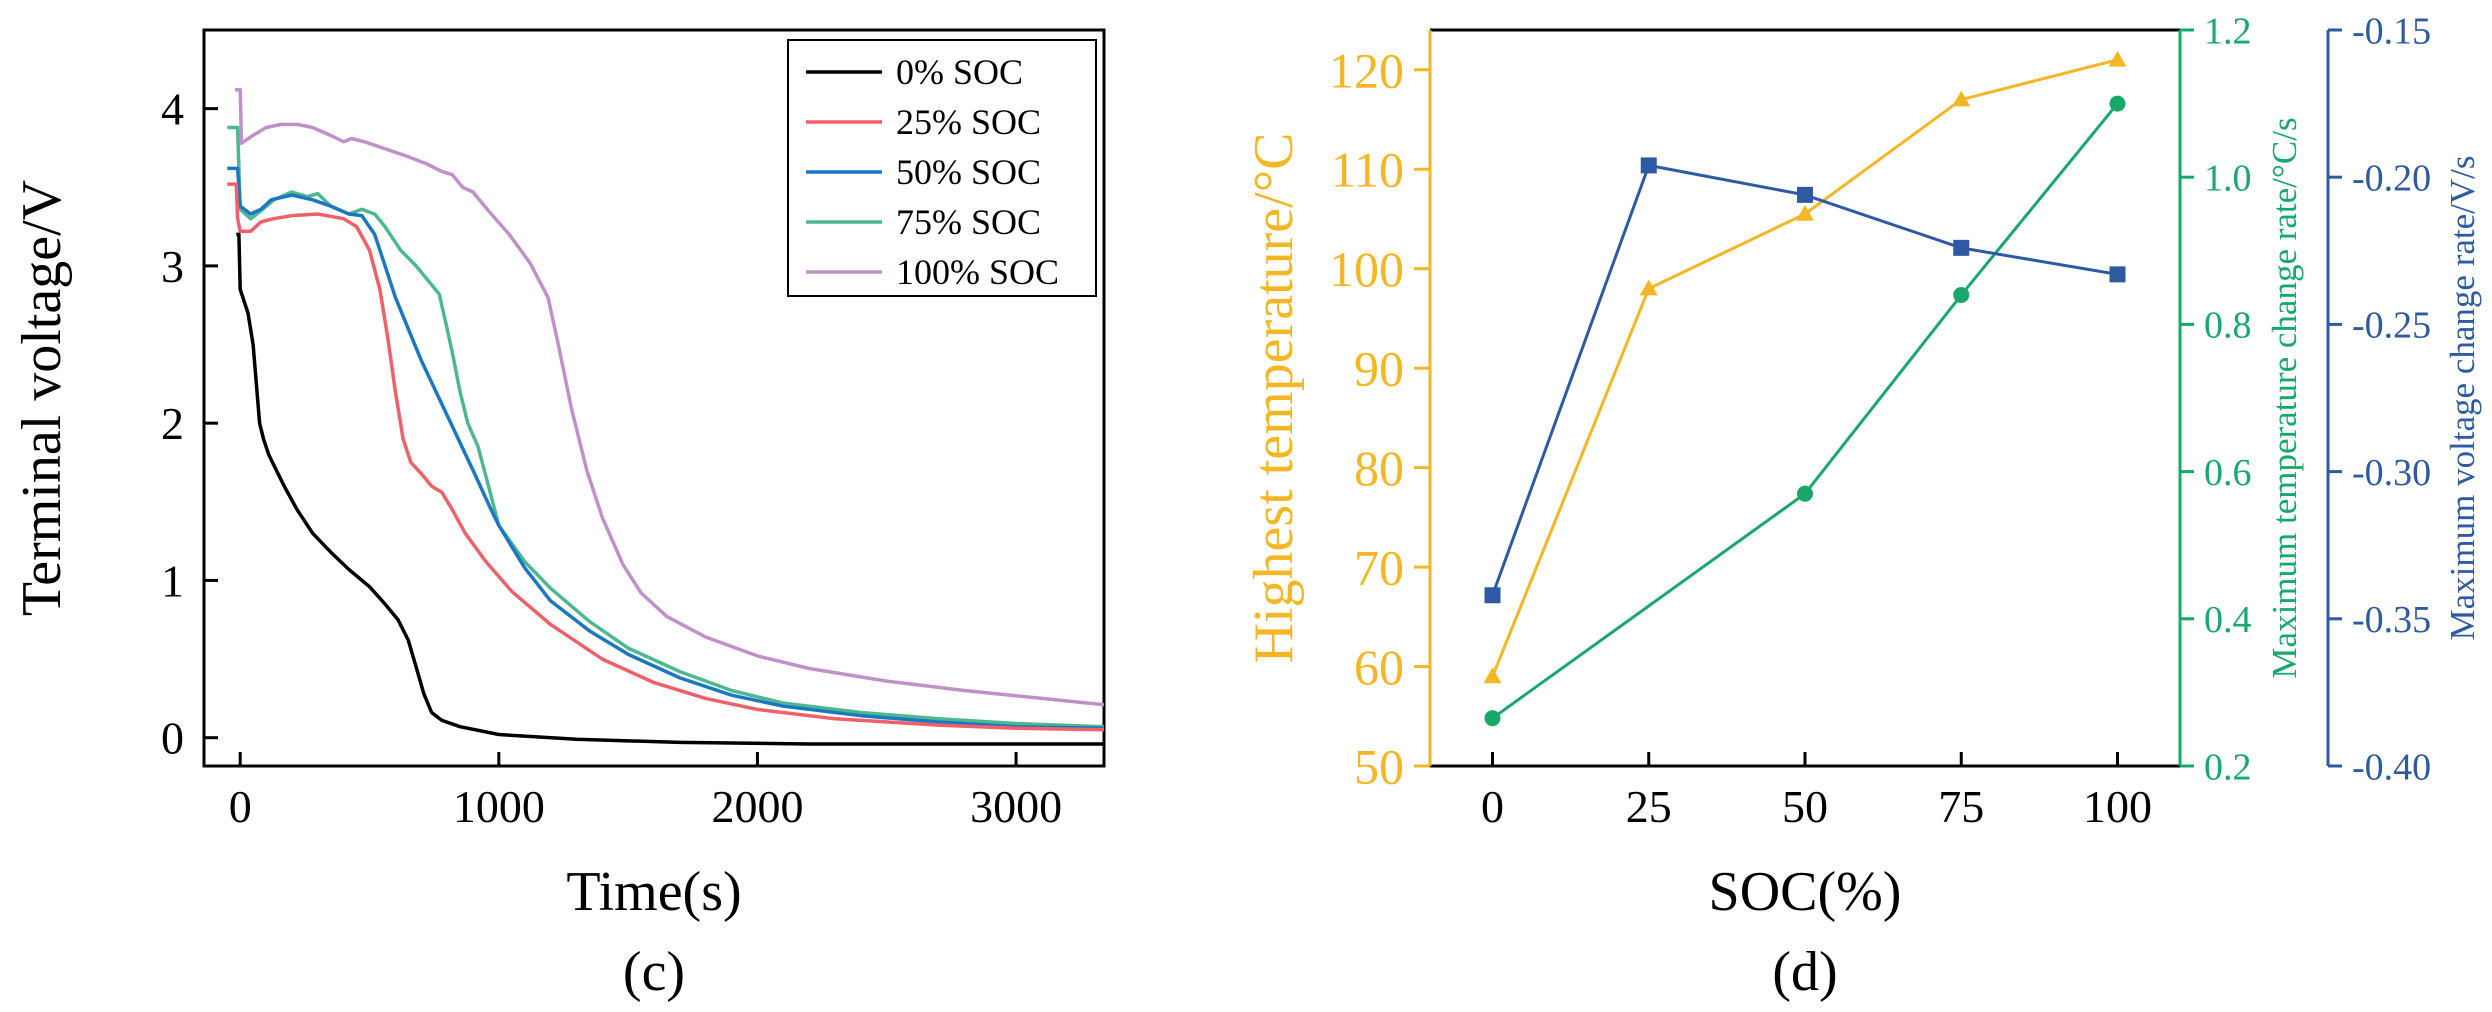 This screenshot has height=1012, width=2492. I want to click on x-tick-label: 25, so click(1649, 806).